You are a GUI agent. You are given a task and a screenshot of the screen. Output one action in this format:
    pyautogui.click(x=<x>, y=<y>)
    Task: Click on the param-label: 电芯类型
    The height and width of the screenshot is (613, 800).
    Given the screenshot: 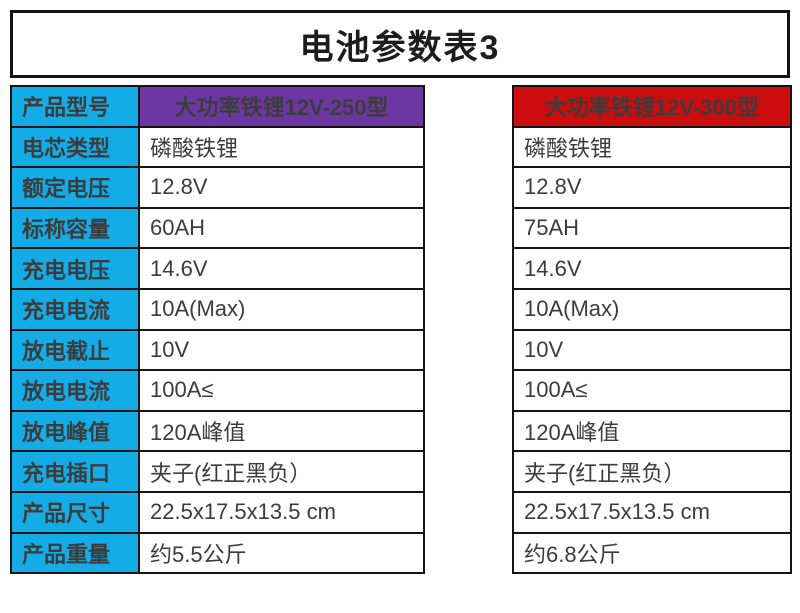 What is the action you would take?
    pyautogui.click(x=75, y=147)
    